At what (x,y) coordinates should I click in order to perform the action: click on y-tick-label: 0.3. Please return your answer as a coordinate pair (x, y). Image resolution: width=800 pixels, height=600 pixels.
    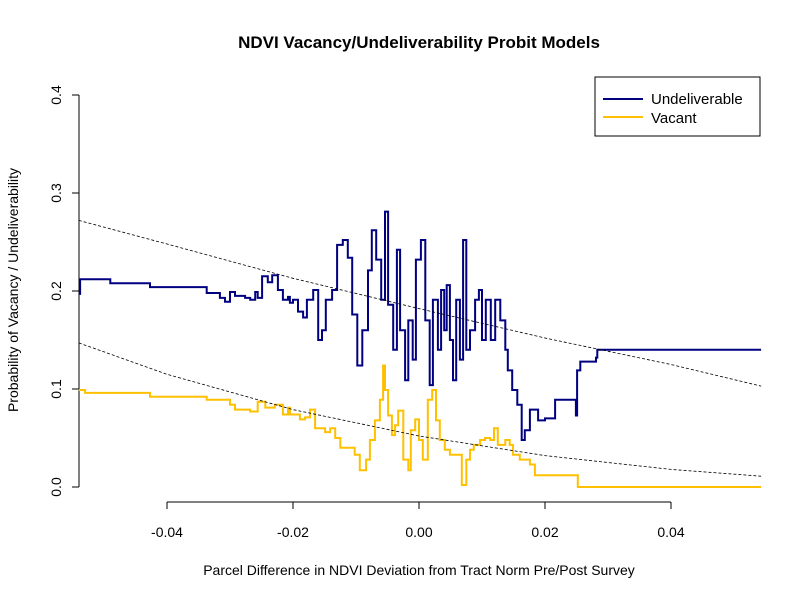
    Looking at the image, I should click on (56, 193).